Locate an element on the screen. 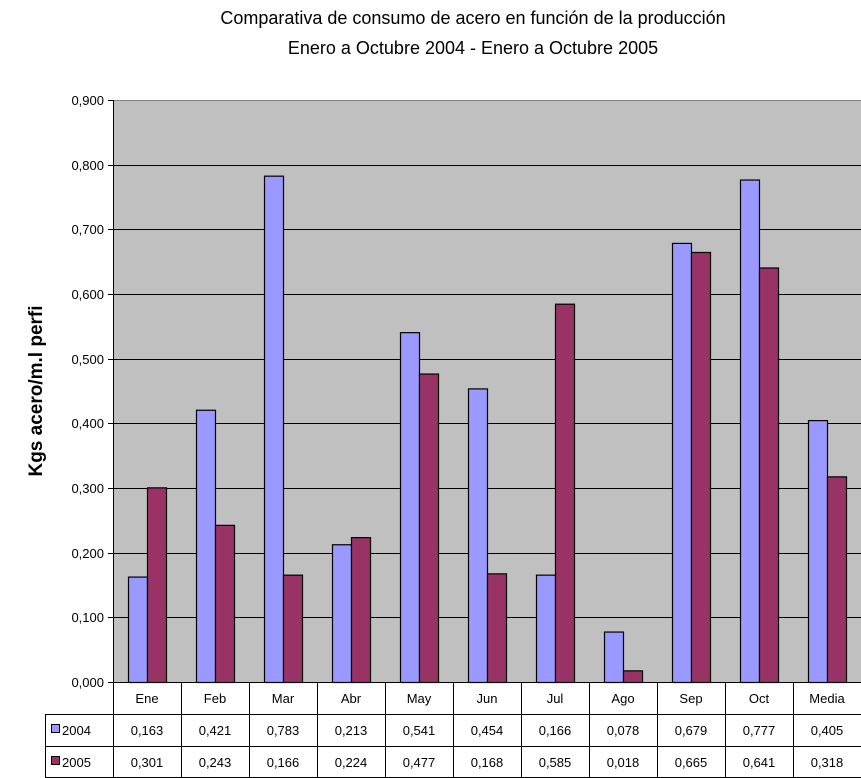 This screenshot has height=778, width=861. bar-2004-May is located at coordinates (410, 508).